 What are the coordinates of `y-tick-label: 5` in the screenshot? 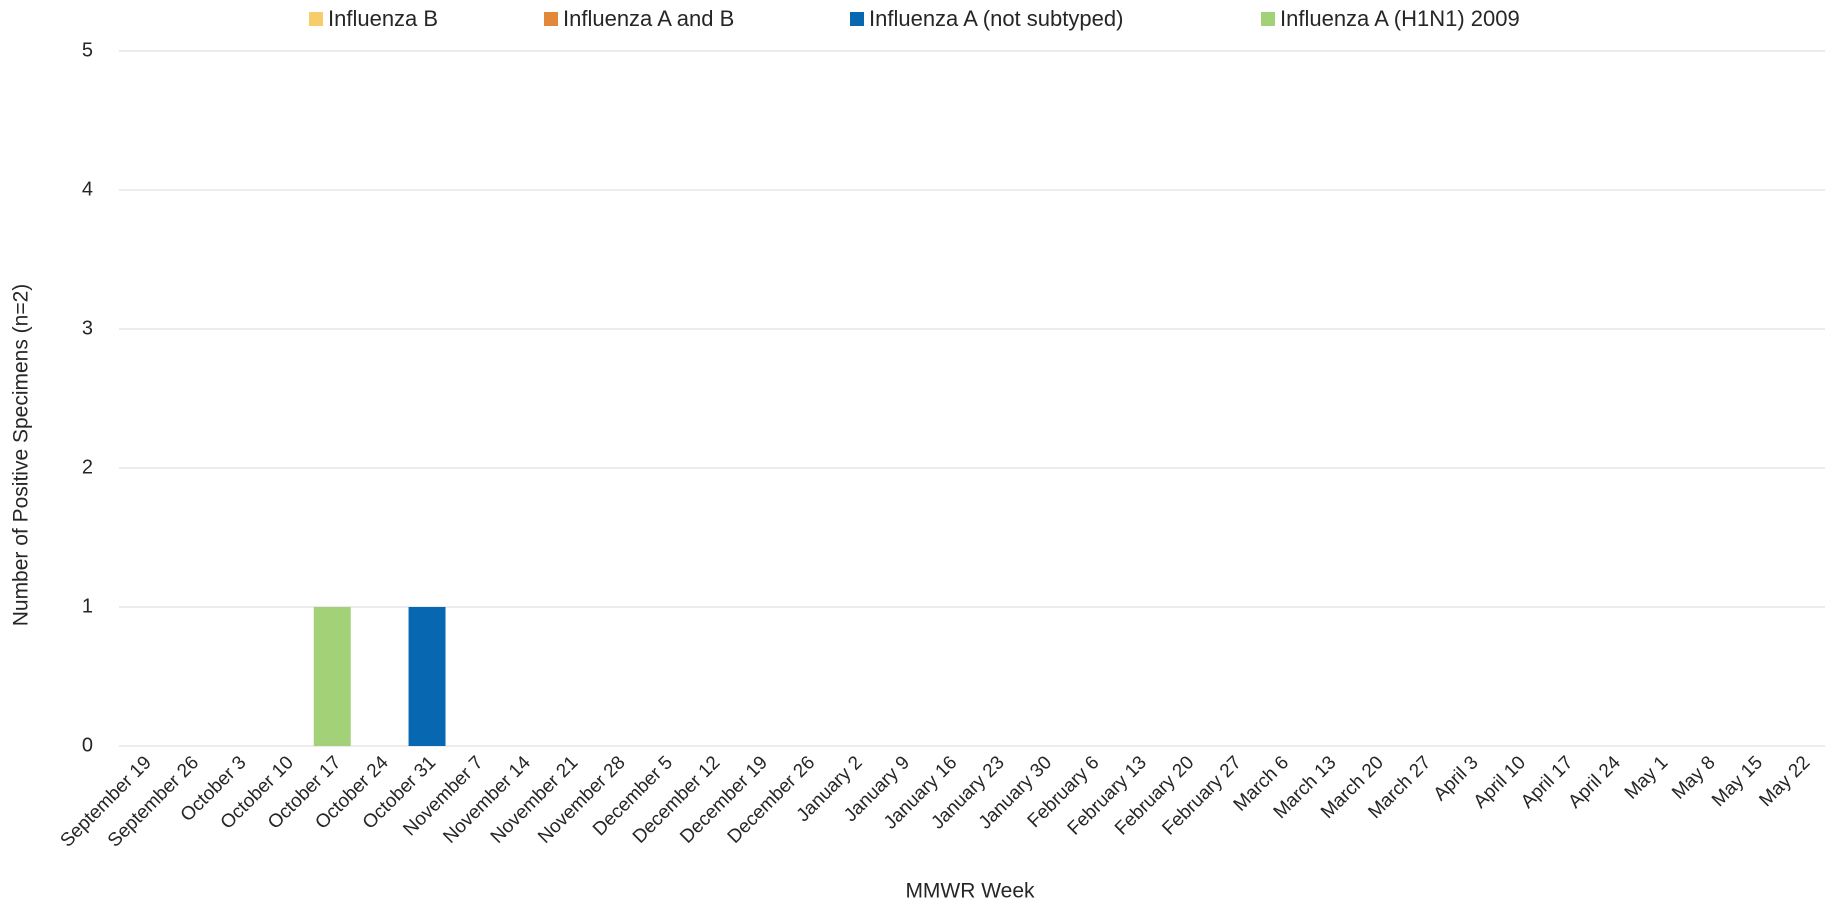 It's located at (87, 50).